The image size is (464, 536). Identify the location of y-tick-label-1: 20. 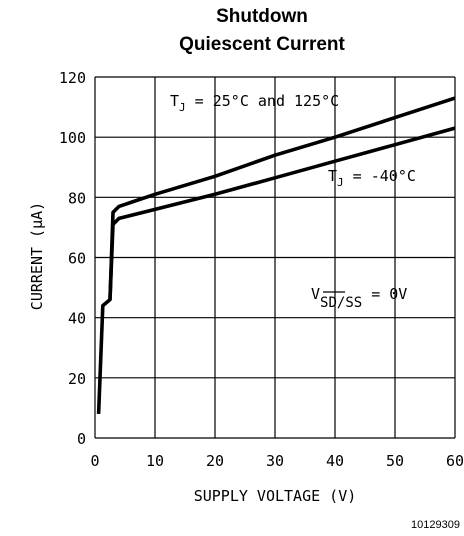
(77, 379).